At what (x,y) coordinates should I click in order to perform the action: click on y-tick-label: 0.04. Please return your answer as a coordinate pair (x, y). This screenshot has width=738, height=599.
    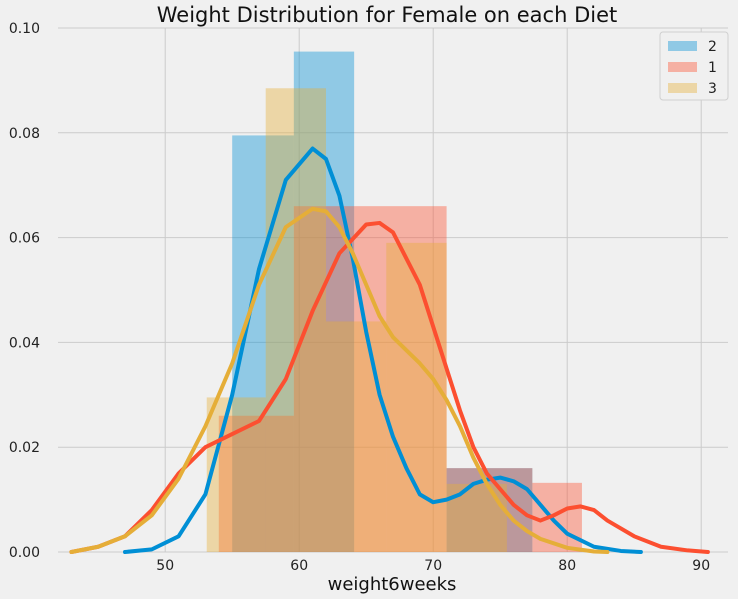
    Looking at the image, I should click on (24, 343).